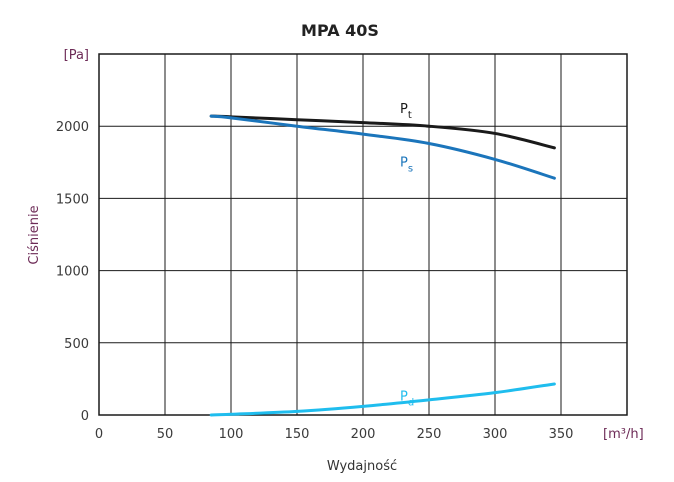 Image resolution: width=674 pixels, height=482 pixels. Describe the element at coordinates (334, 434) in the screenshot. I see `x-tick-labels: 0 50 100 150 200 250 300 350` at that location.